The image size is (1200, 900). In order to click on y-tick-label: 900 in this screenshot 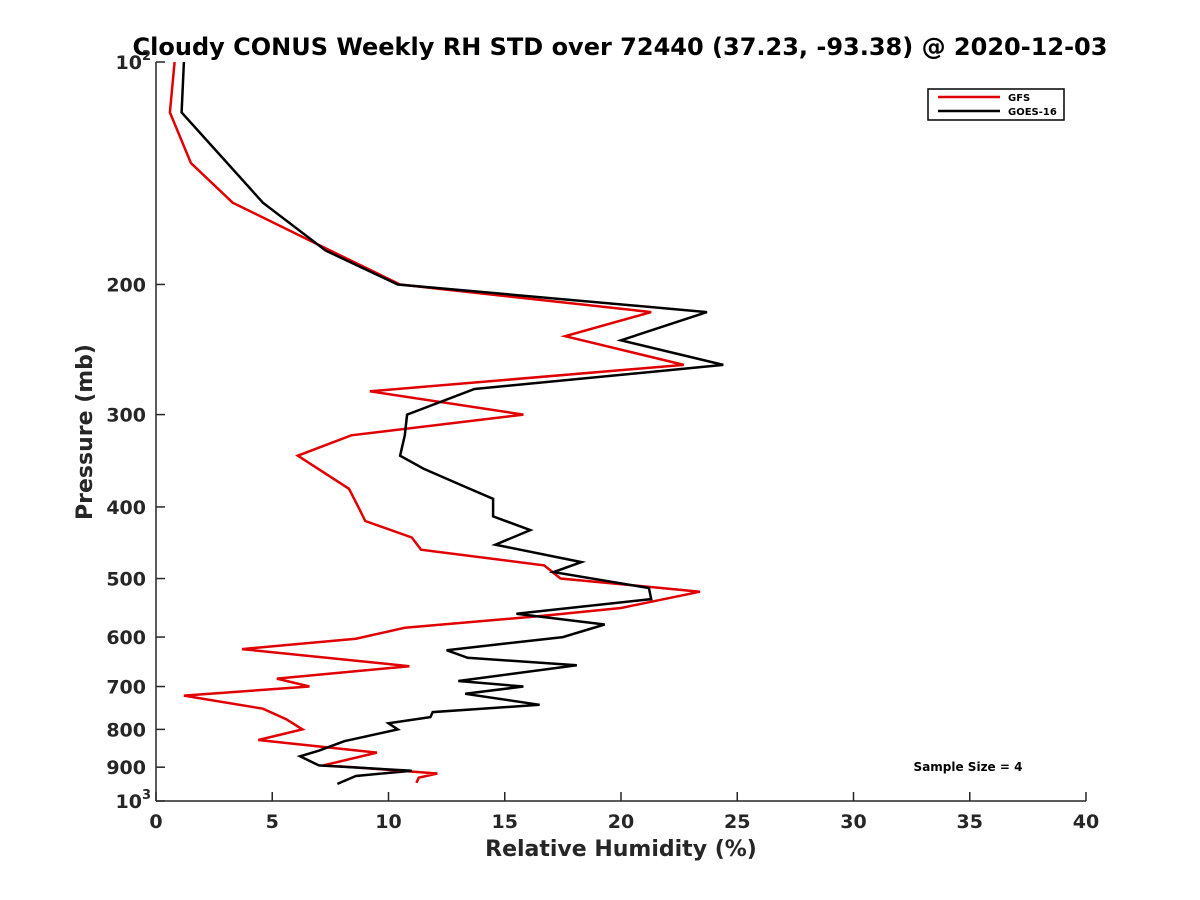, I will do `click(126, 768)`.